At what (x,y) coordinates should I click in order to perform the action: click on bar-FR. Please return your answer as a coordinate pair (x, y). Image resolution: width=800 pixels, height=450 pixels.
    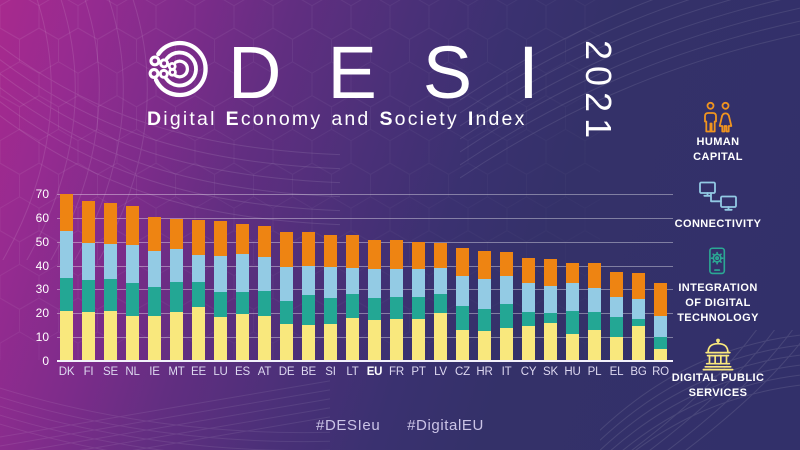
    Looking at the image, I should click on (396, 277).